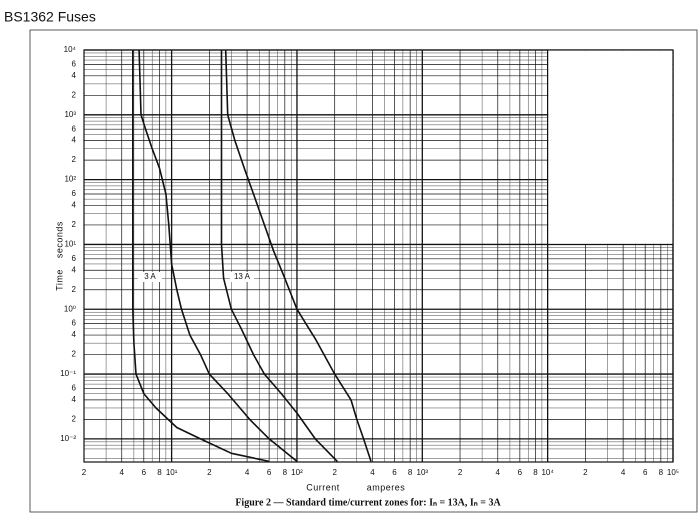 Image resolution: width=700 pixels, height=525 pixels. Describe the element at coordinates (70, 308) in the screenshot. I see `y-tick-label: 10⁰` at that location.